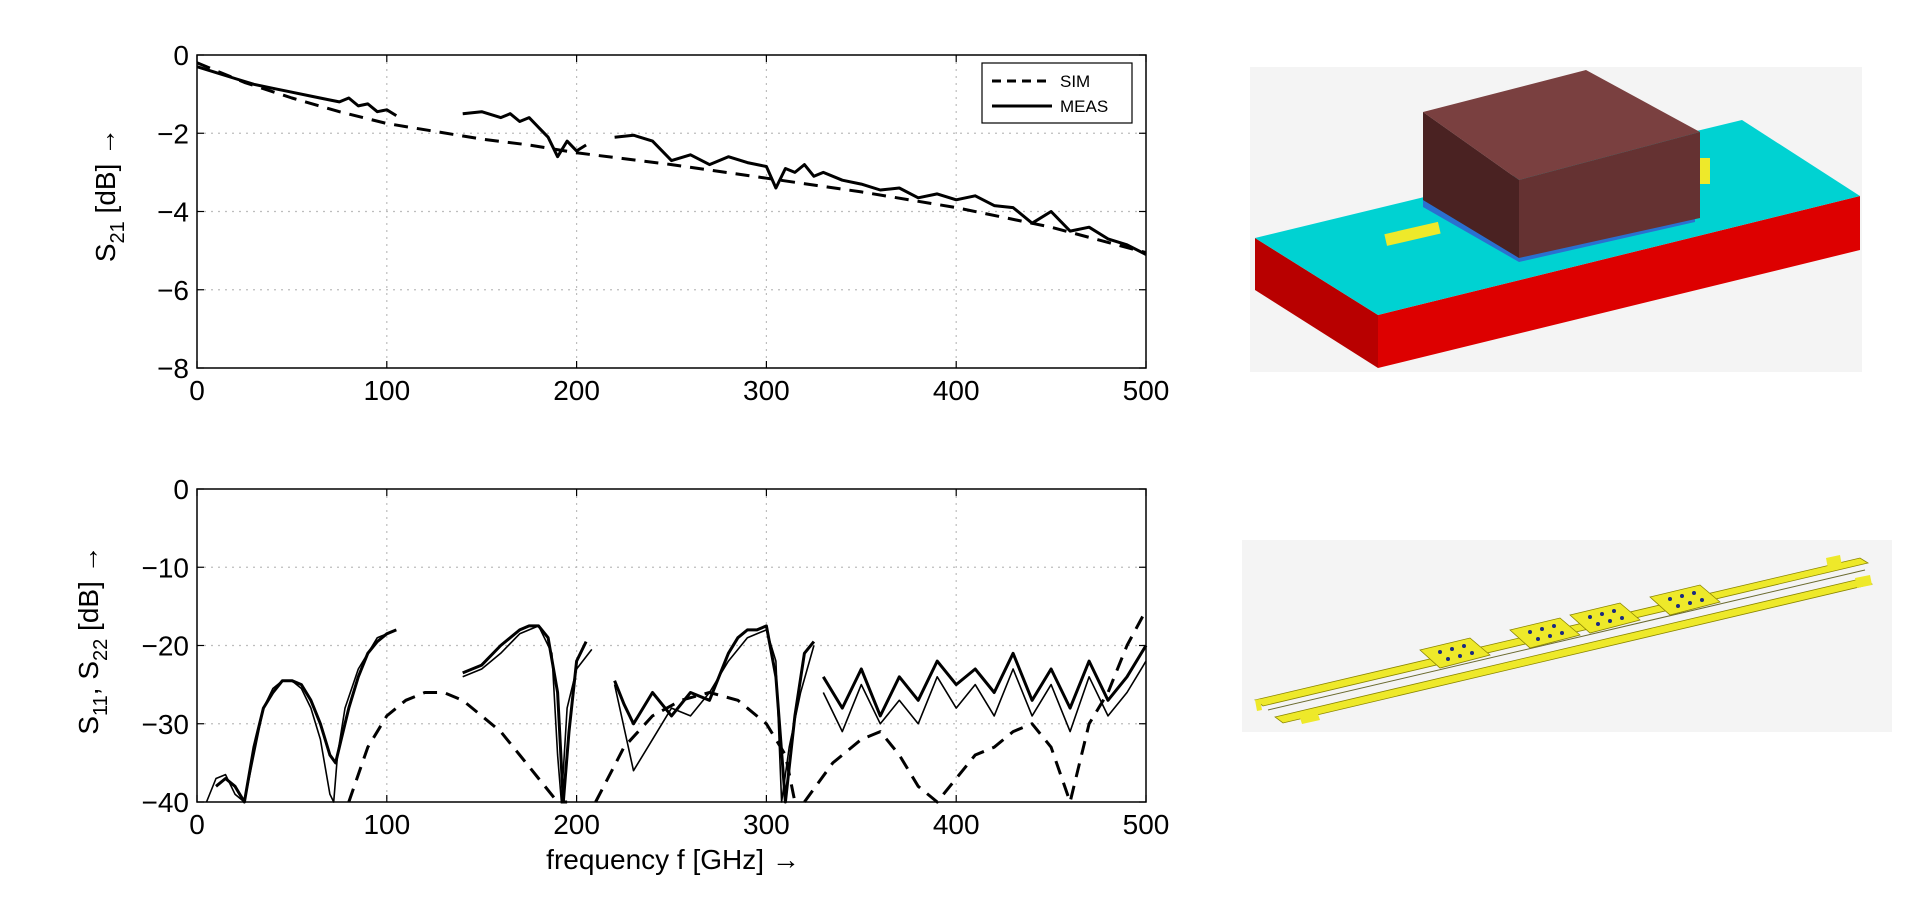 This screenshot has height=900, width=1920. I want to click on trace-left, so click(1412, 233).